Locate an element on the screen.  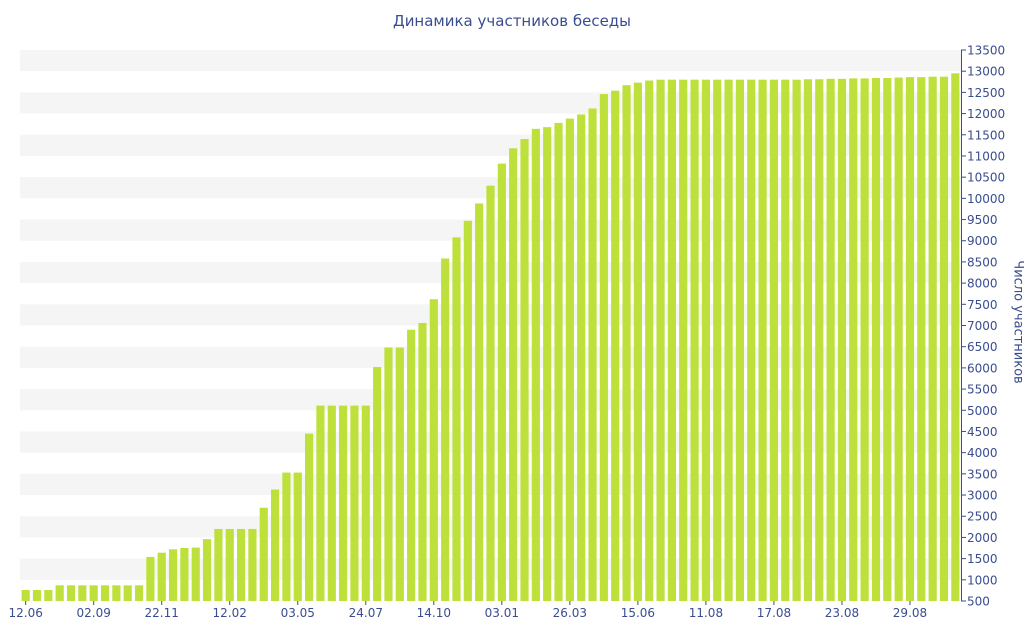
y-tick-label: 11500 is located at coordinates (986, 135).